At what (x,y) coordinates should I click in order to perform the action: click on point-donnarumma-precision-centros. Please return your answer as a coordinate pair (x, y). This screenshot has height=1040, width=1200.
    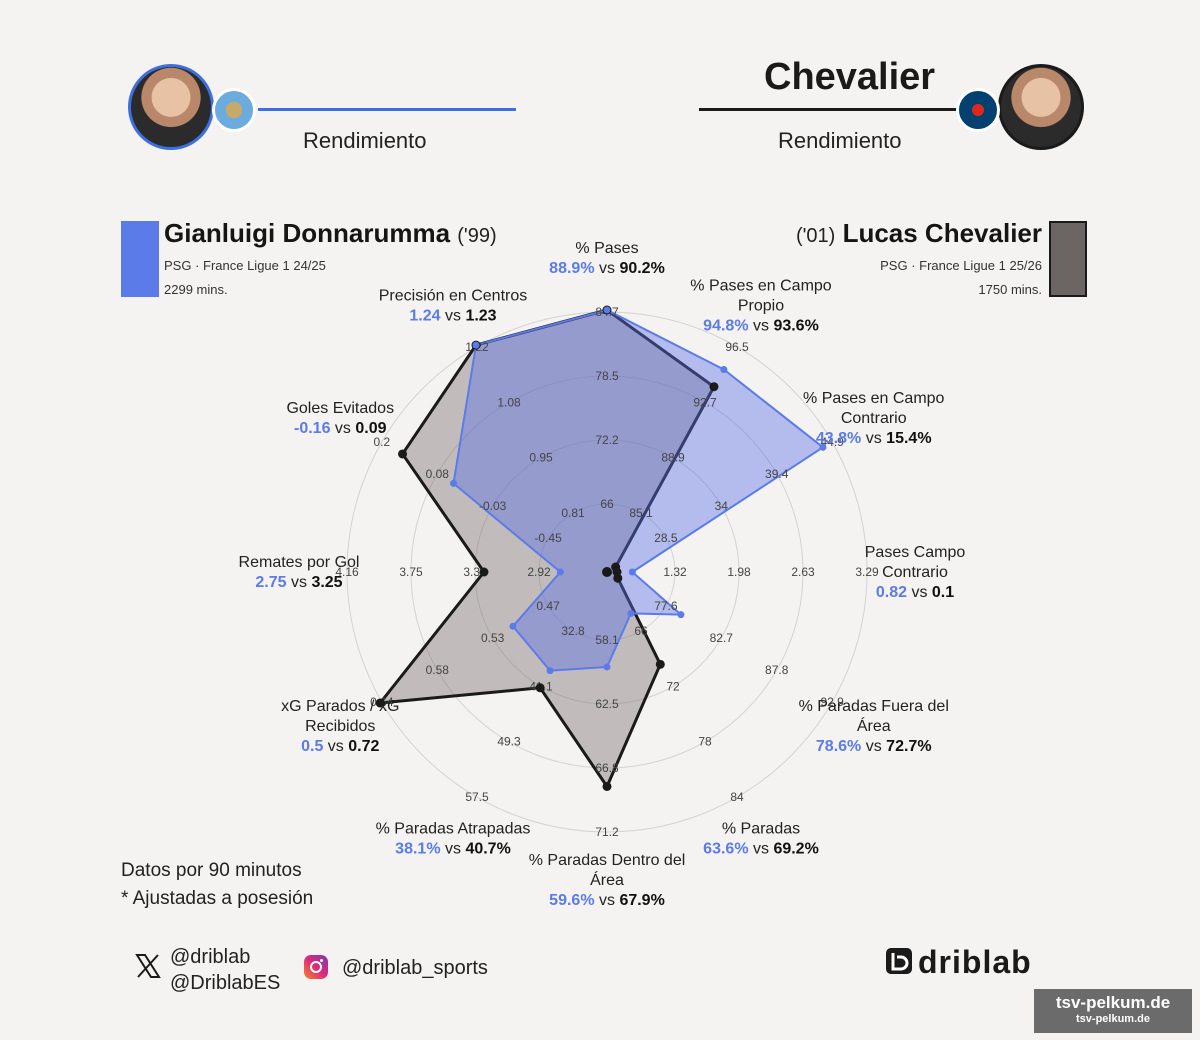
    Looking at the image, I should click on (476, 345).